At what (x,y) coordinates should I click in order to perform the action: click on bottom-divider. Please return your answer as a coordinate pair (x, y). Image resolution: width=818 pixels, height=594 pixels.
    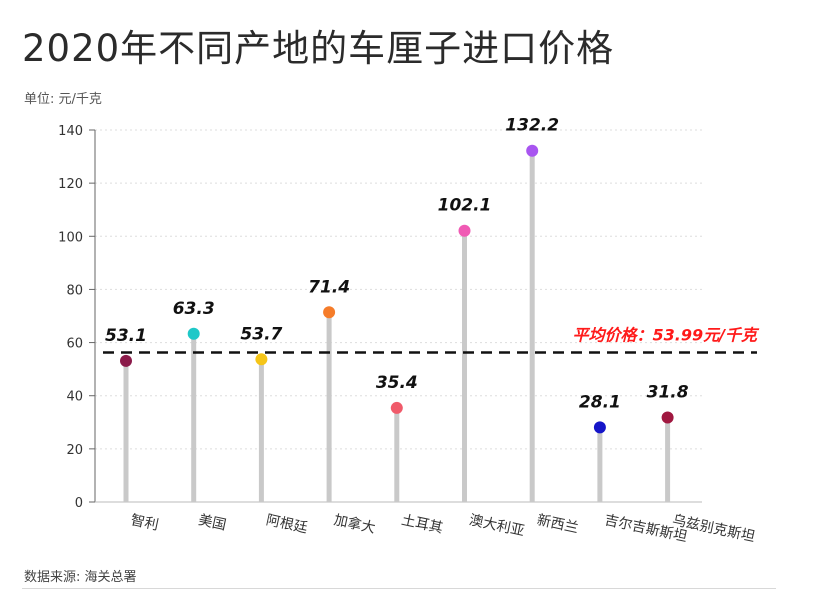
    Looking at the image, I should click on (399, 588).